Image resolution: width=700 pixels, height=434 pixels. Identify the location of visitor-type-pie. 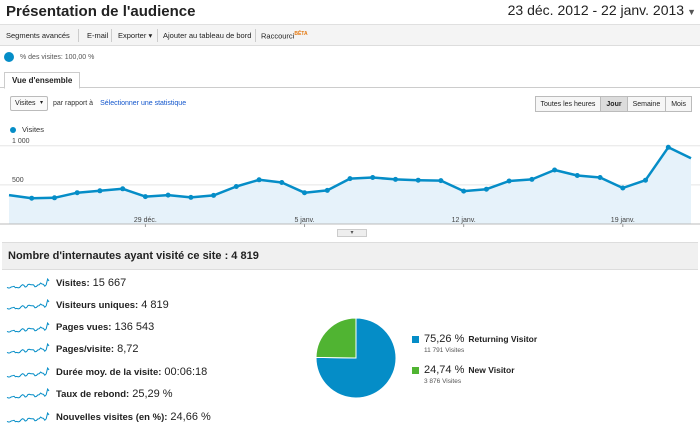
(356, 358).